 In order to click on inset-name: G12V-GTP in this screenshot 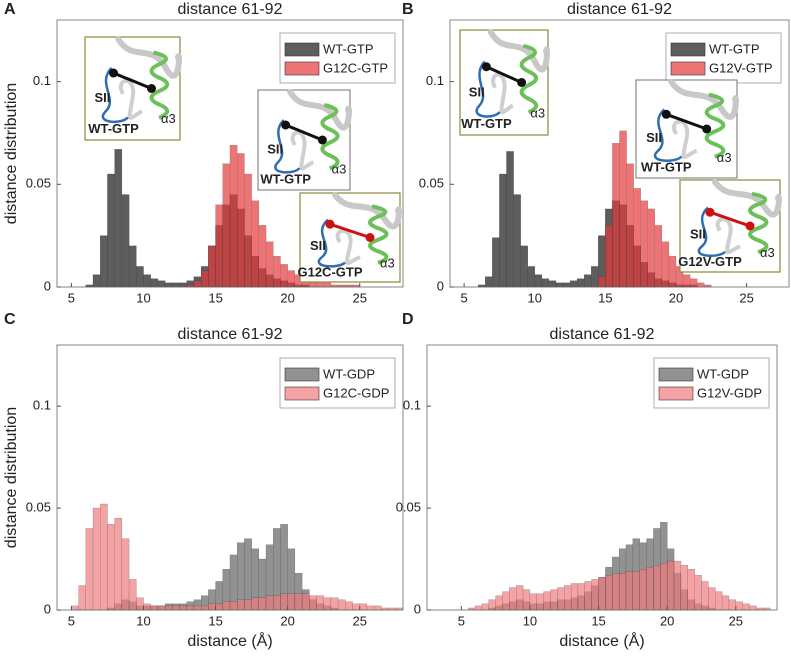, I will do `click(710, 261)`.